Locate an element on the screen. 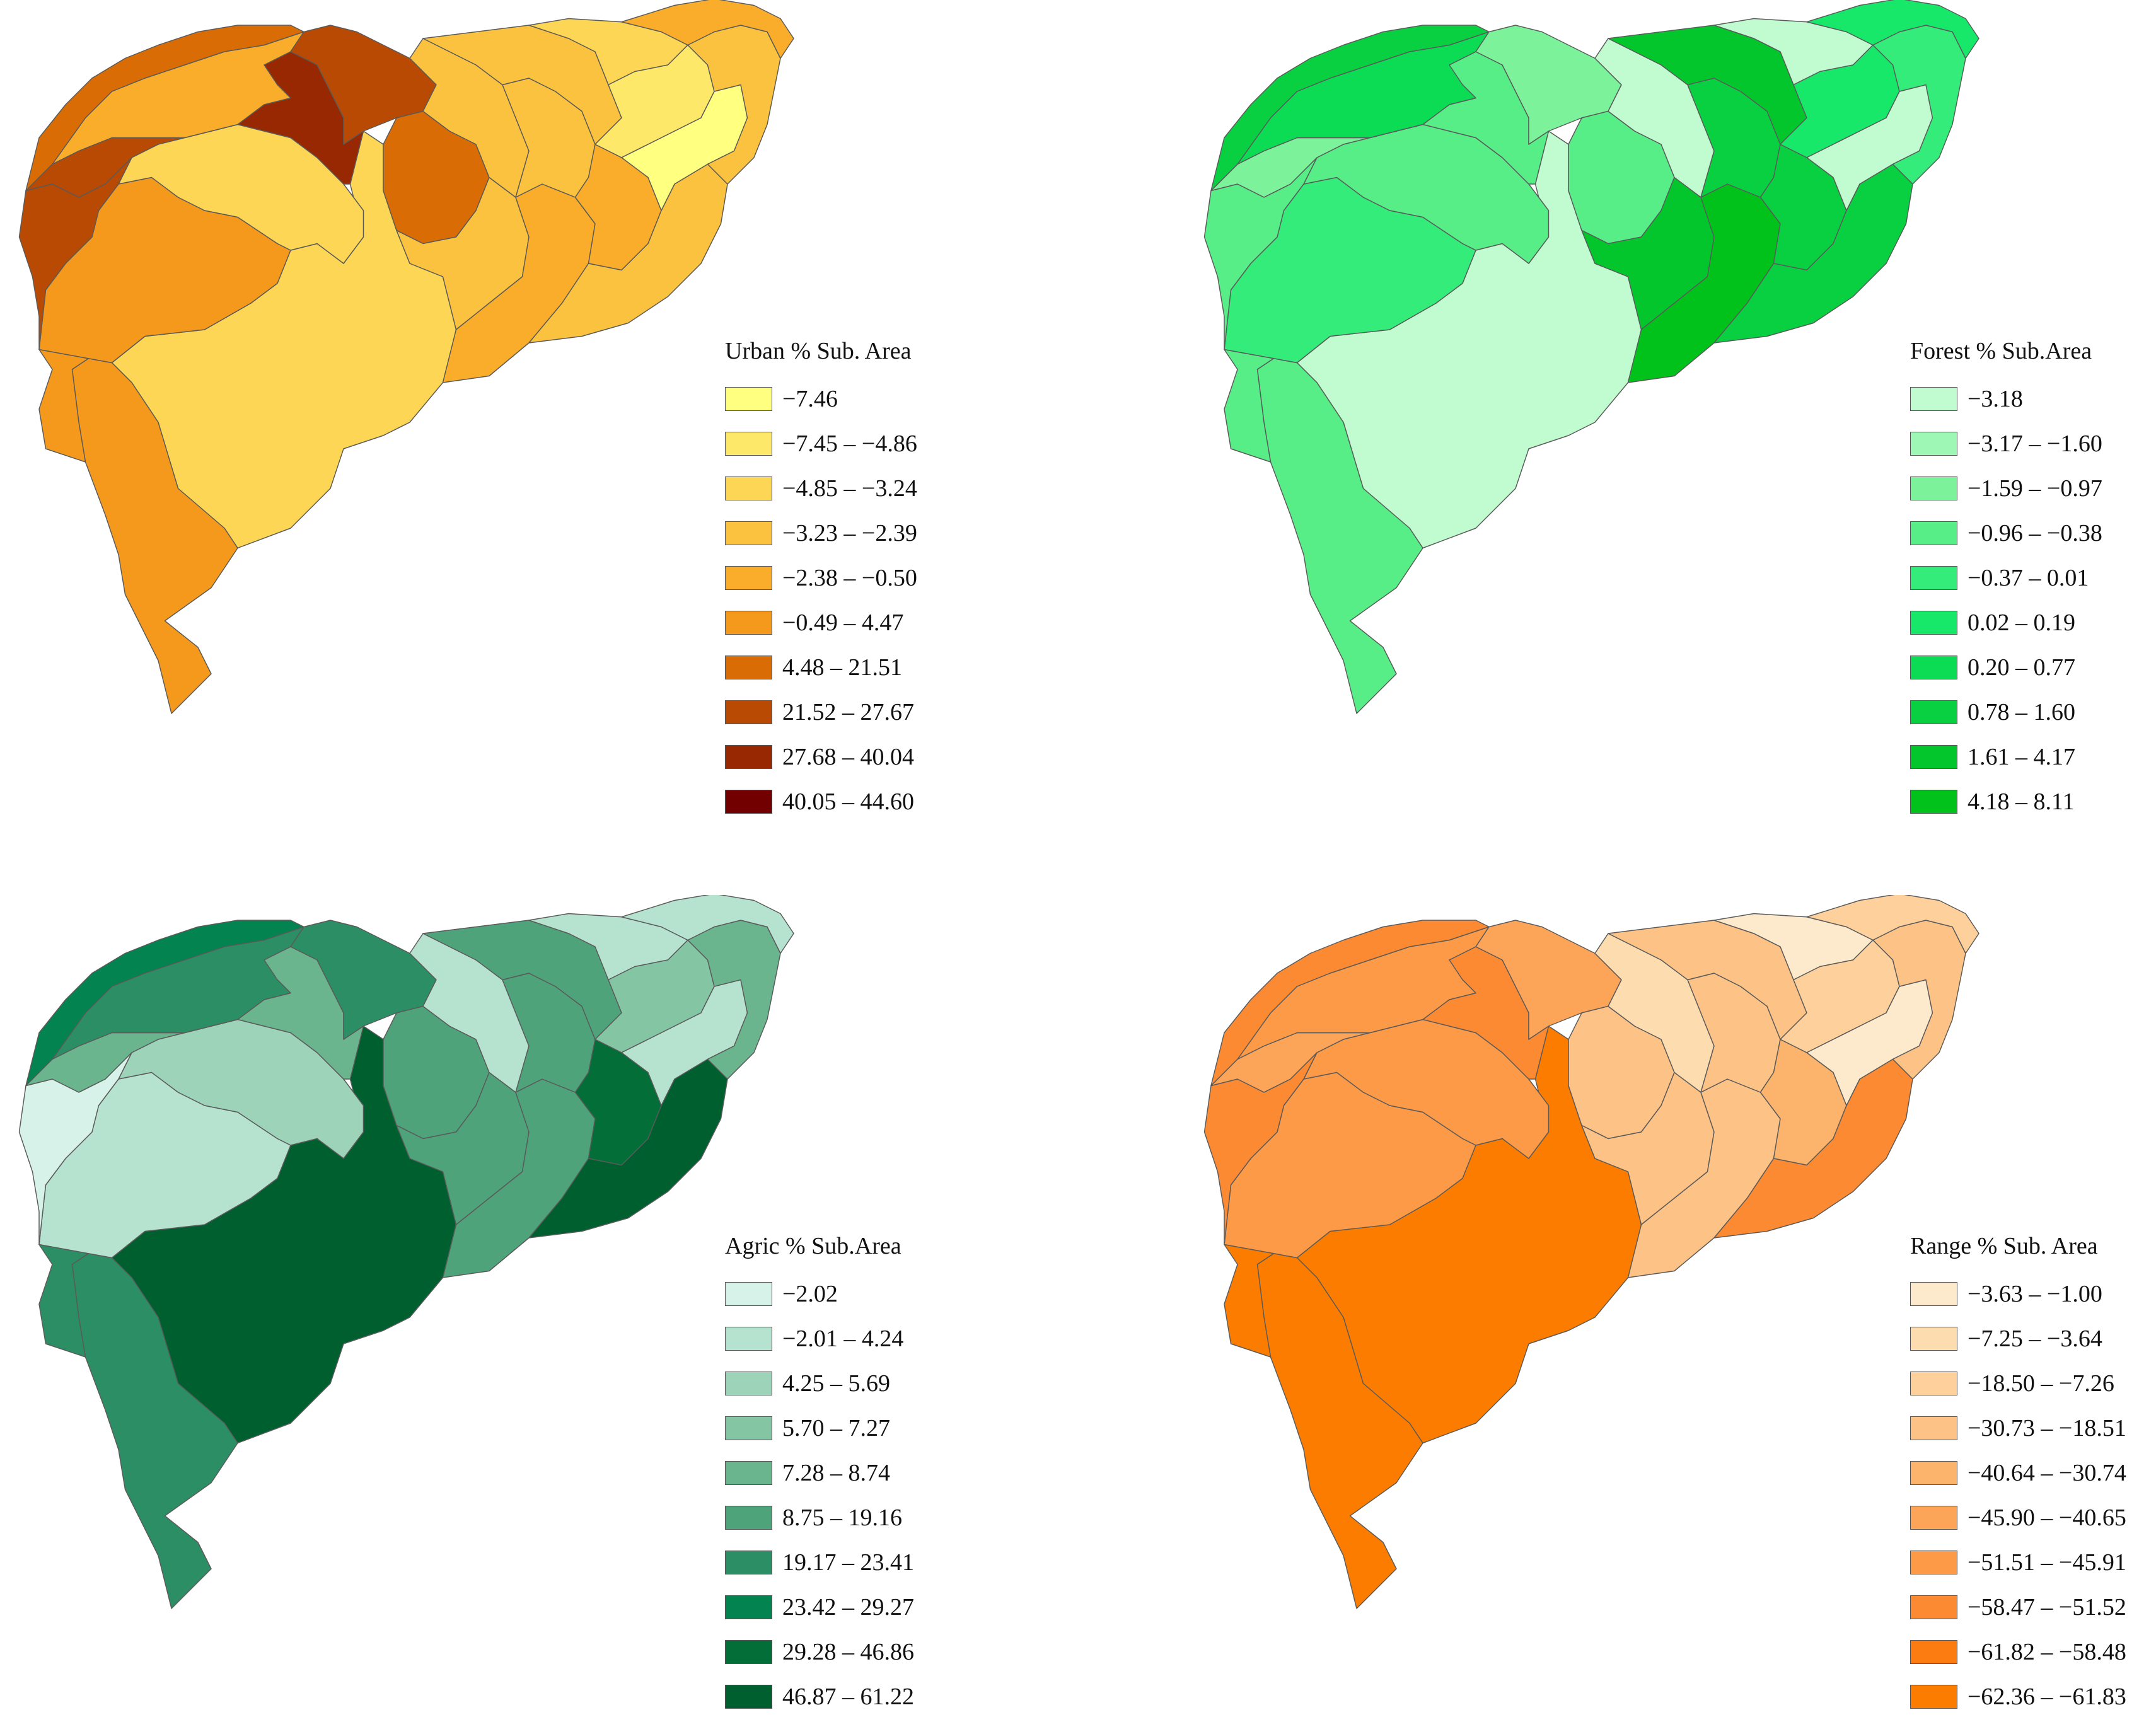 The width and height of the screenshot is (2156, 1727). legend-label: −51.51 – −45.91 is located at coordinates (2047, 1562).